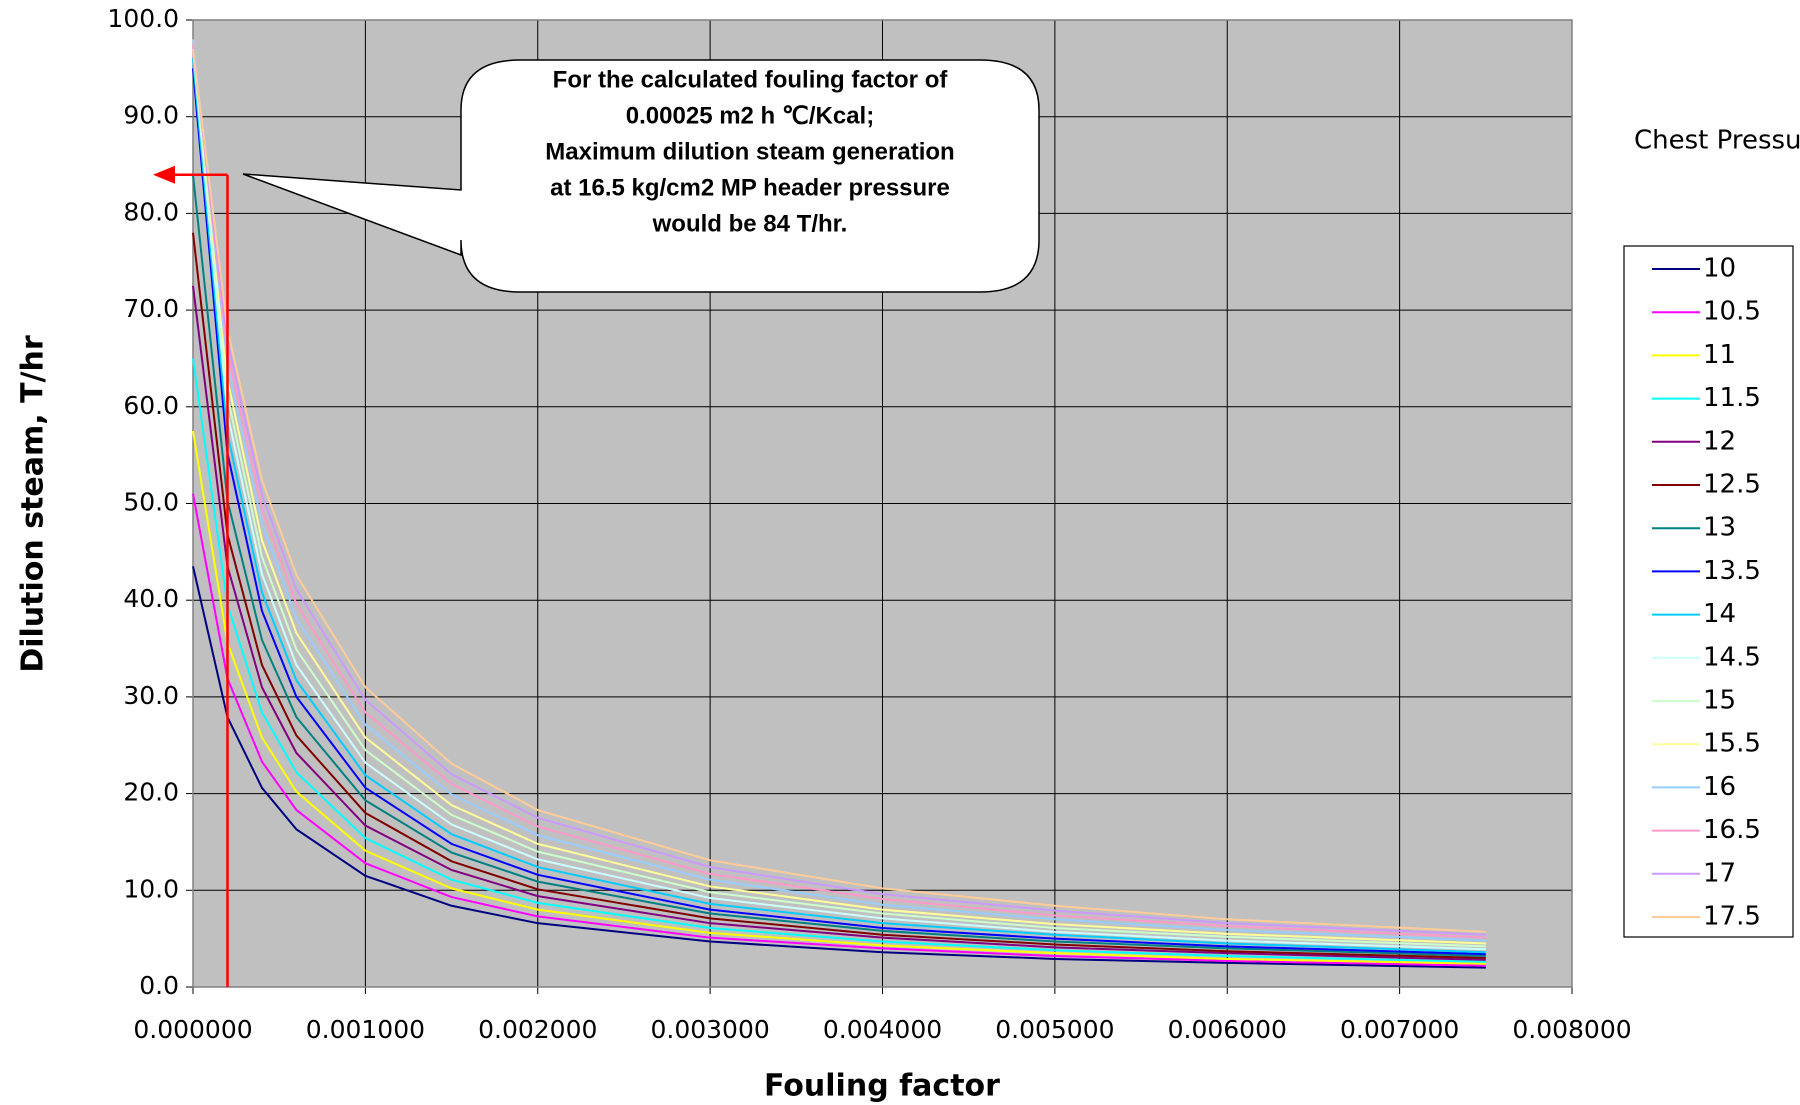  I want to click on x-tick-label: 0.007000, so click(1399, 1029).